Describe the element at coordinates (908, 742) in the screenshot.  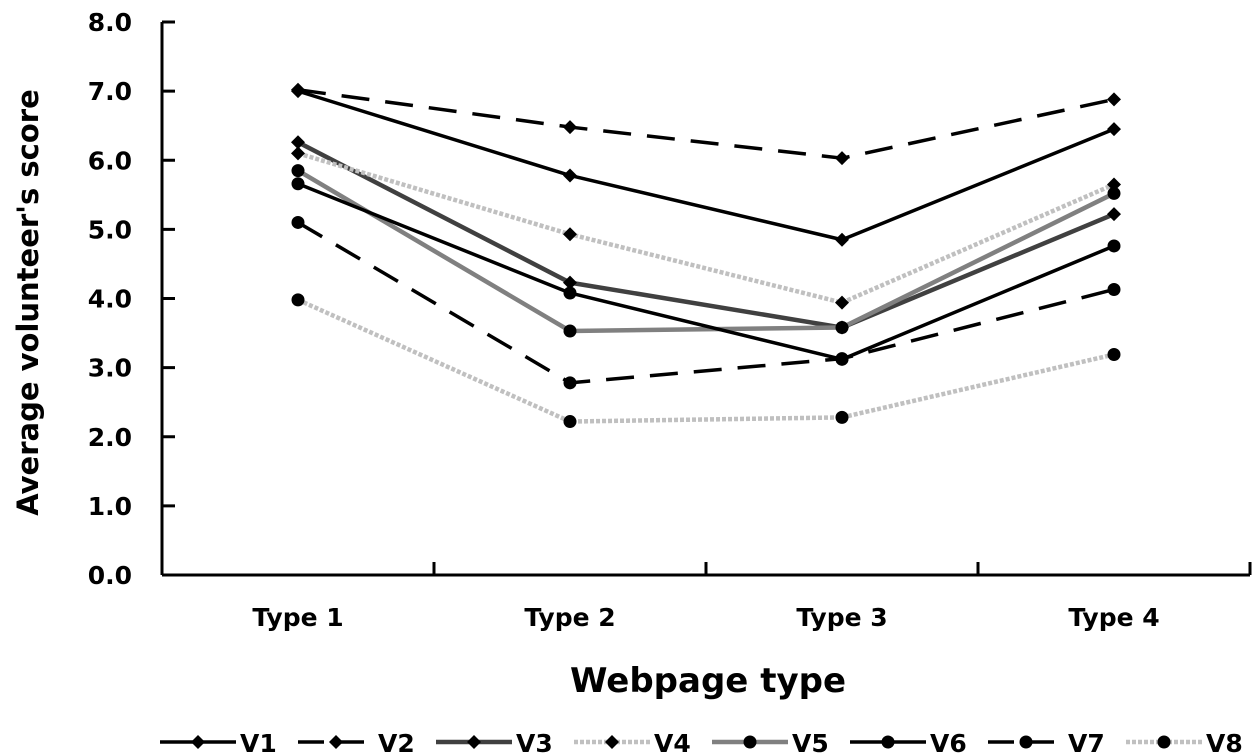
I see `legend-item-v6: V6` at that location.